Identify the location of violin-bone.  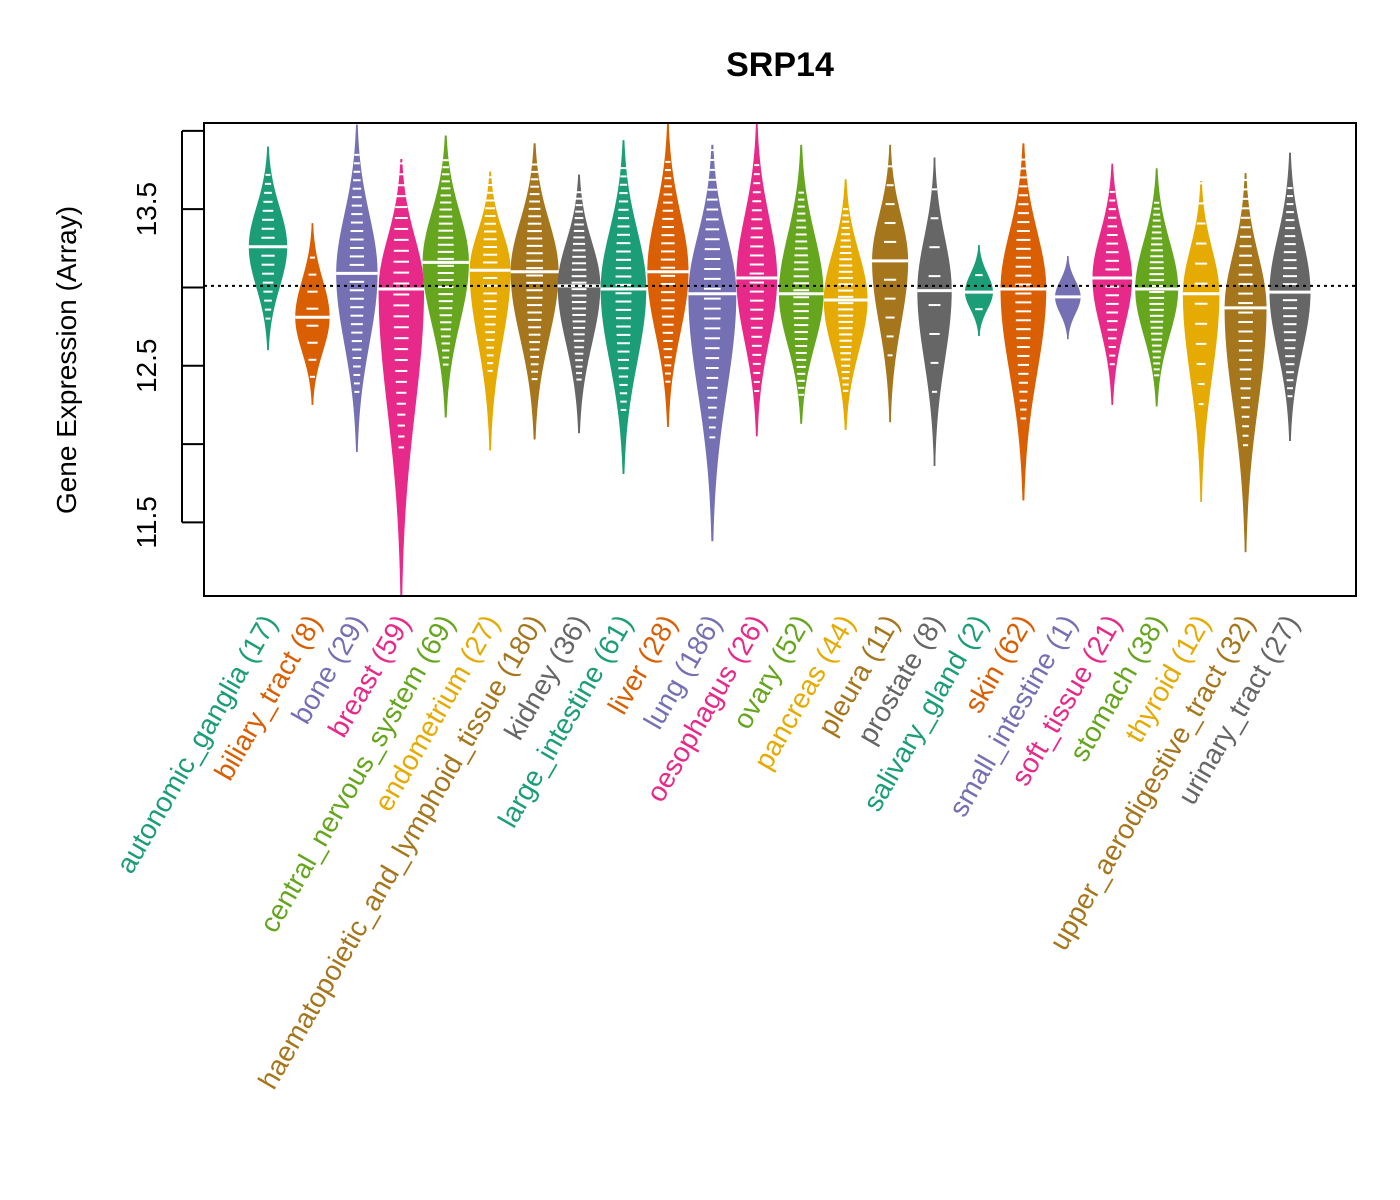
(357, 288).